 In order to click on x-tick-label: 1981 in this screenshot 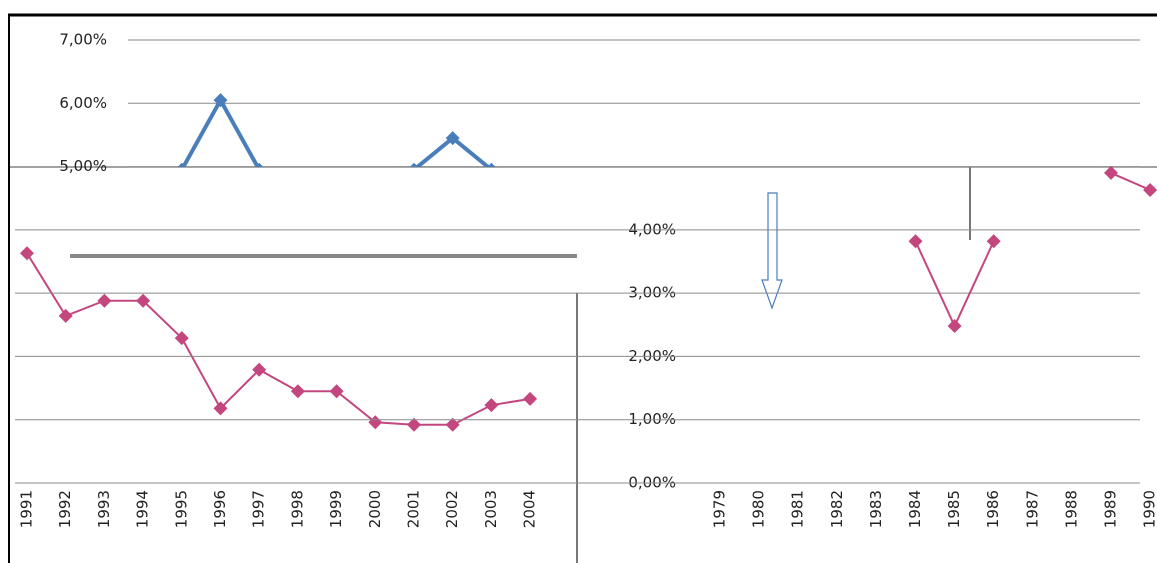, I will do `click(798, 509)`.